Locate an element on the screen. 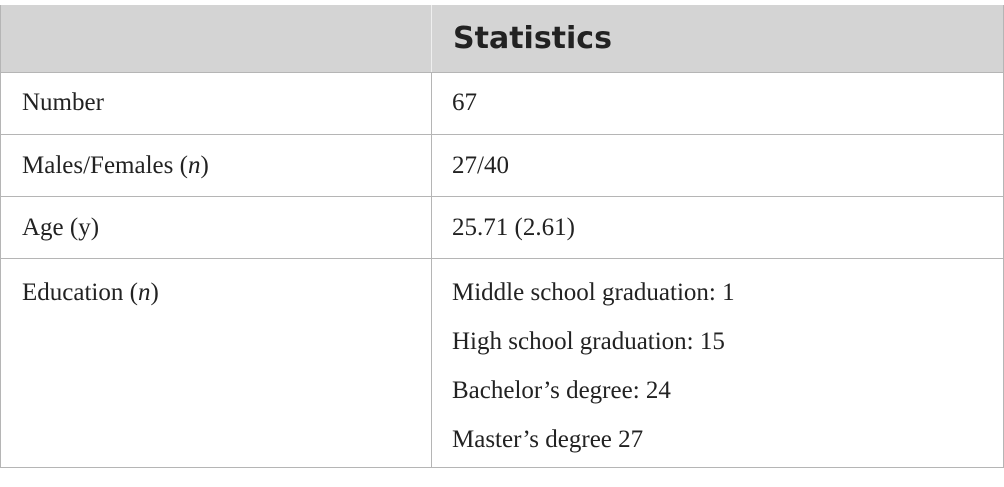 This screenshot has height=487, width=1004. table-row: Number 67 is located at coordinates (502, 103).